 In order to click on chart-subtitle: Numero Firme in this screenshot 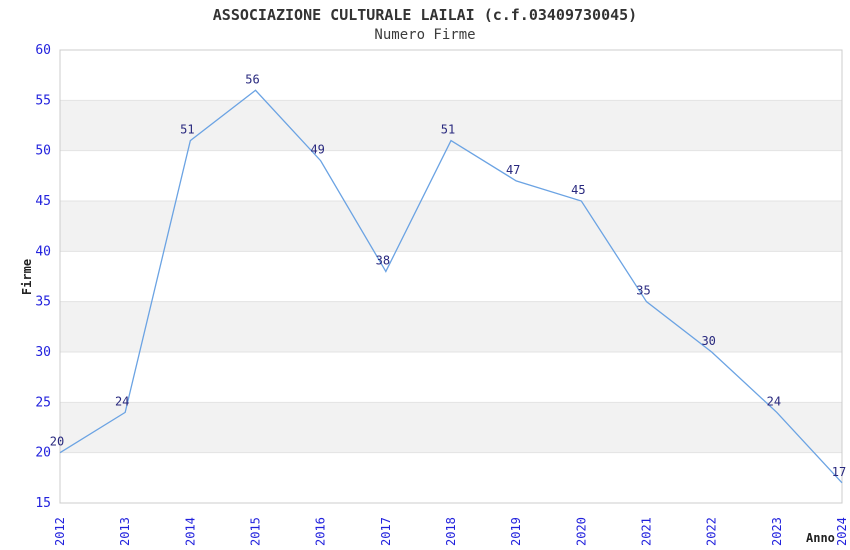, I will do `click(425, 35)`.